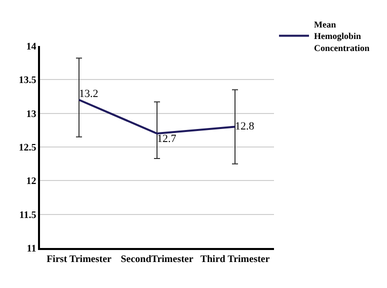  Describe the element at coordinates (31, 182) in the screenshot. I see `y-tick-label: 12` at that location.